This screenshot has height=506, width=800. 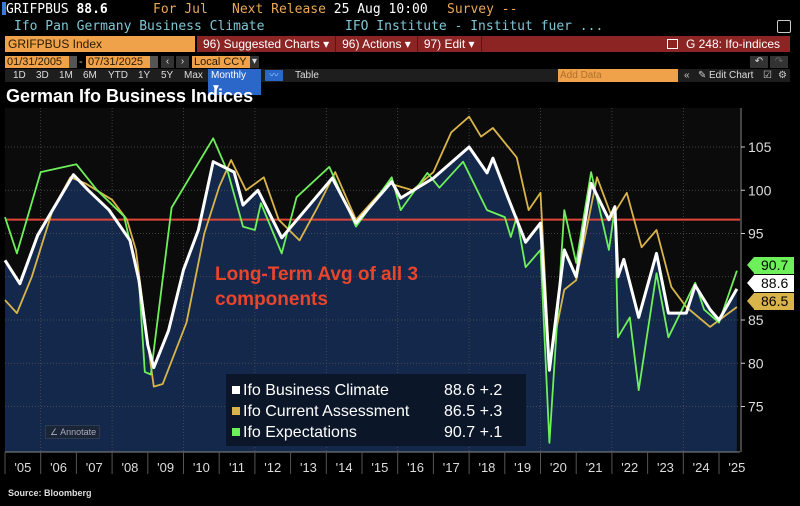 I want to click on frequency-select: Monthly ▼, so click(x=234, y=82).